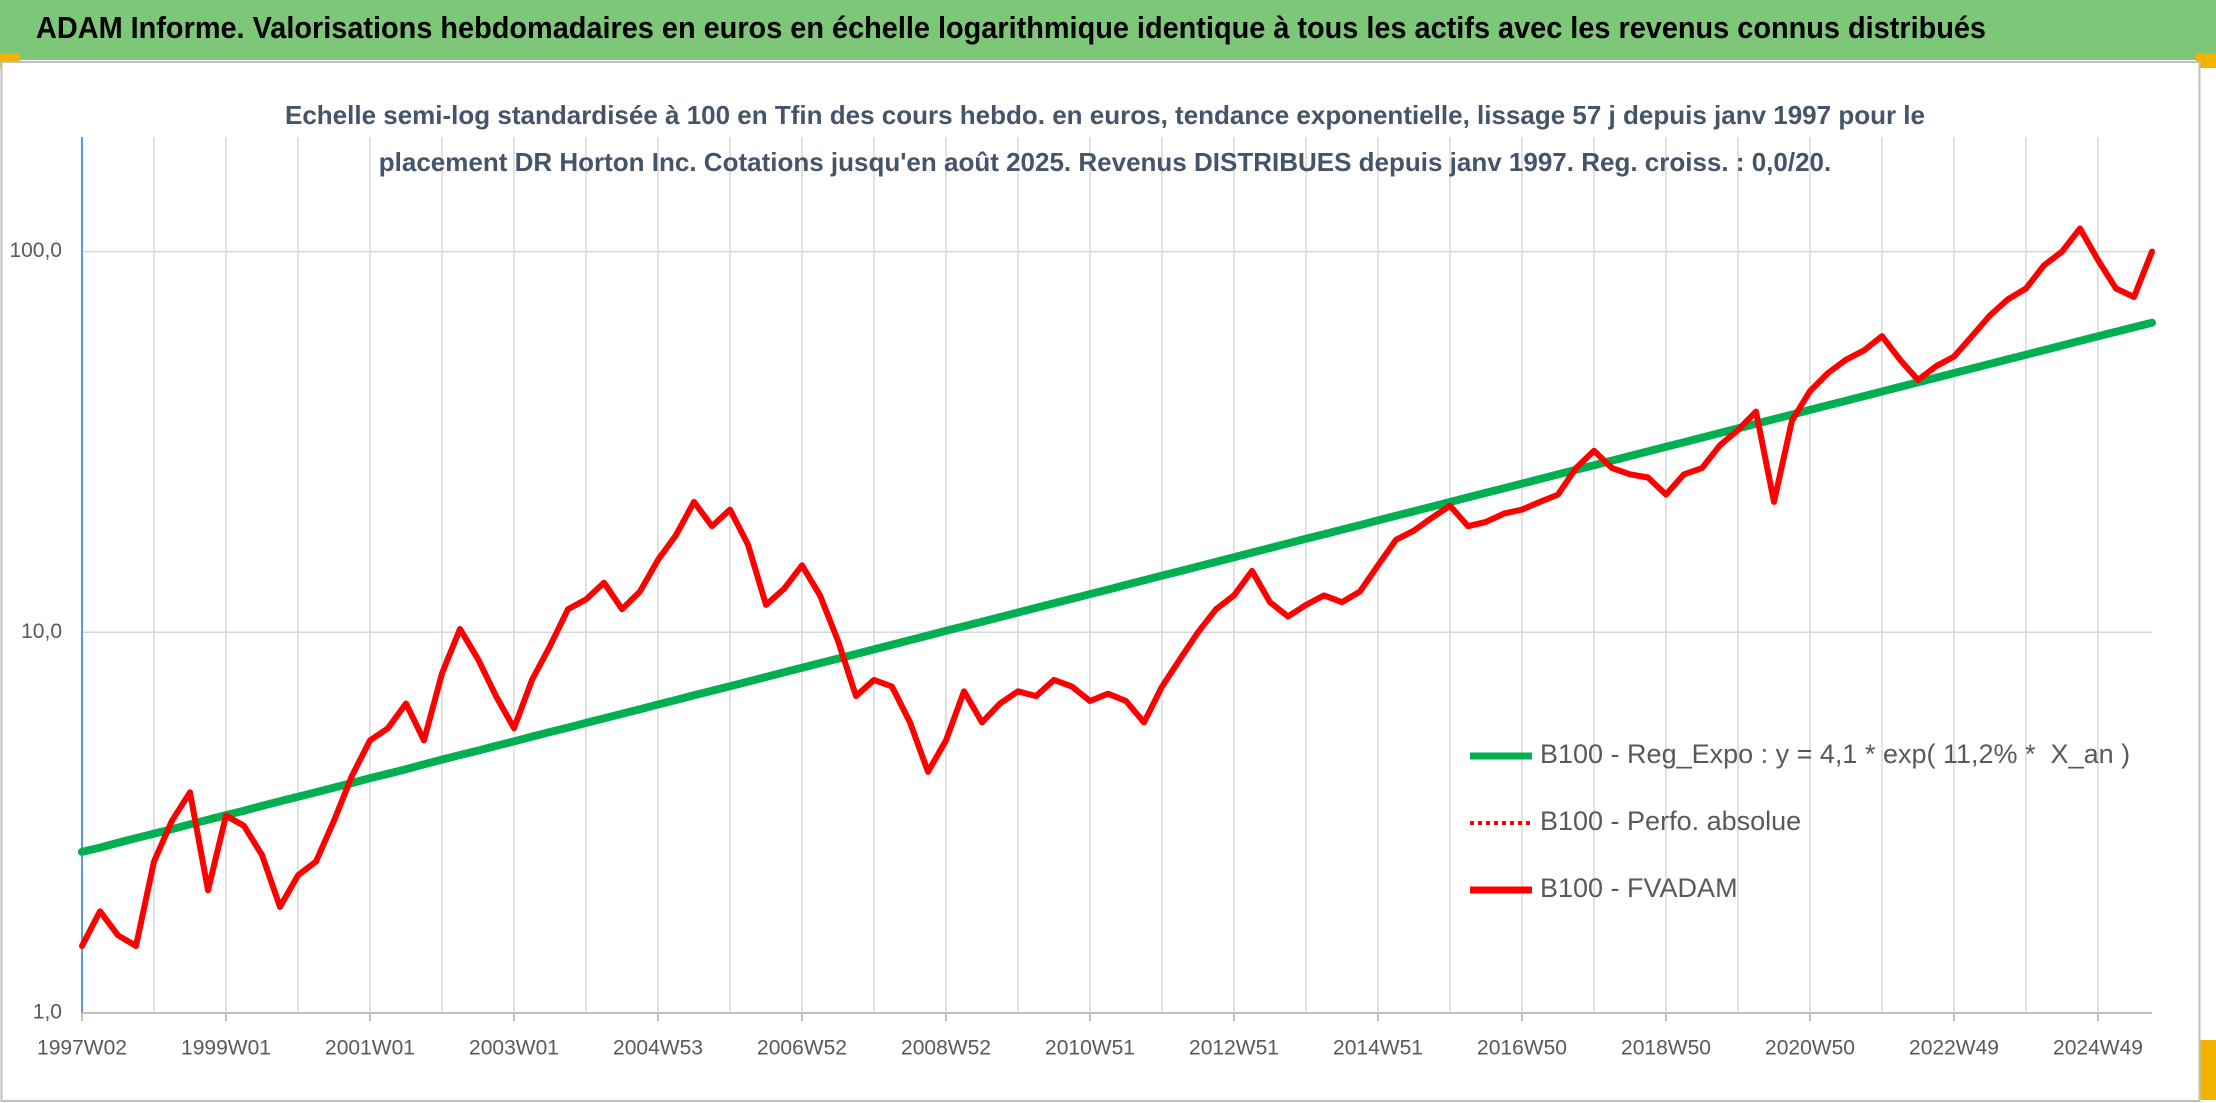 The image size is (2216, 1103). I want to click on x-tick-label: 2006W52, so click(802, 1048).